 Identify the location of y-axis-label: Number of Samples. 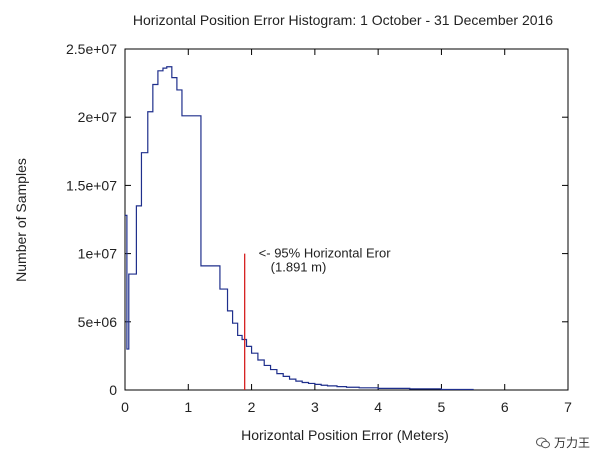
(21, 220).